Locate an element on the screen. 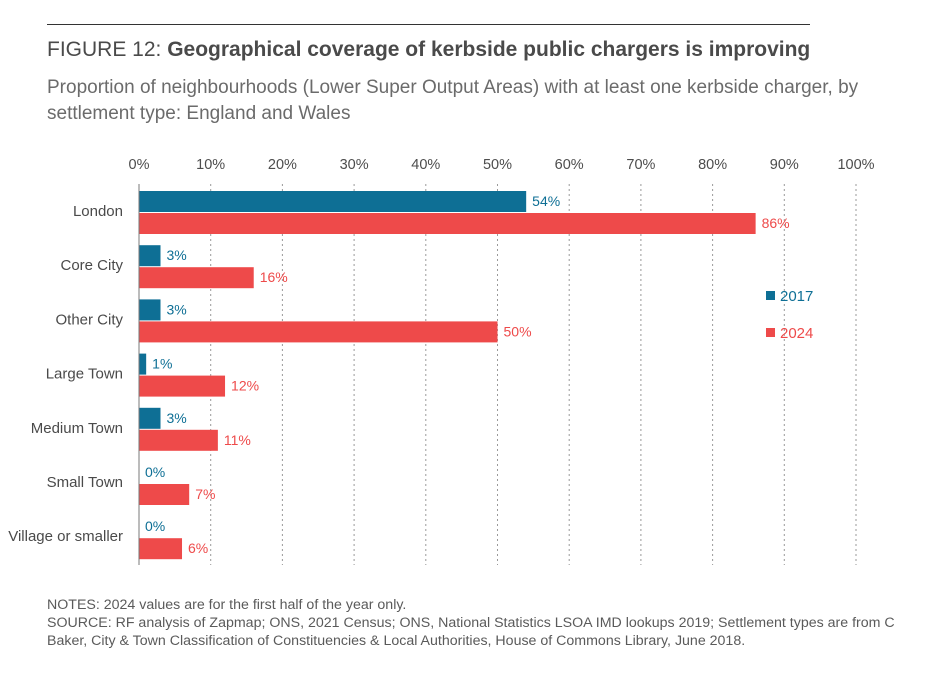 This screenshot has width=940, height=681. data-label-2024: 6% is located at coordinates (198, 548).